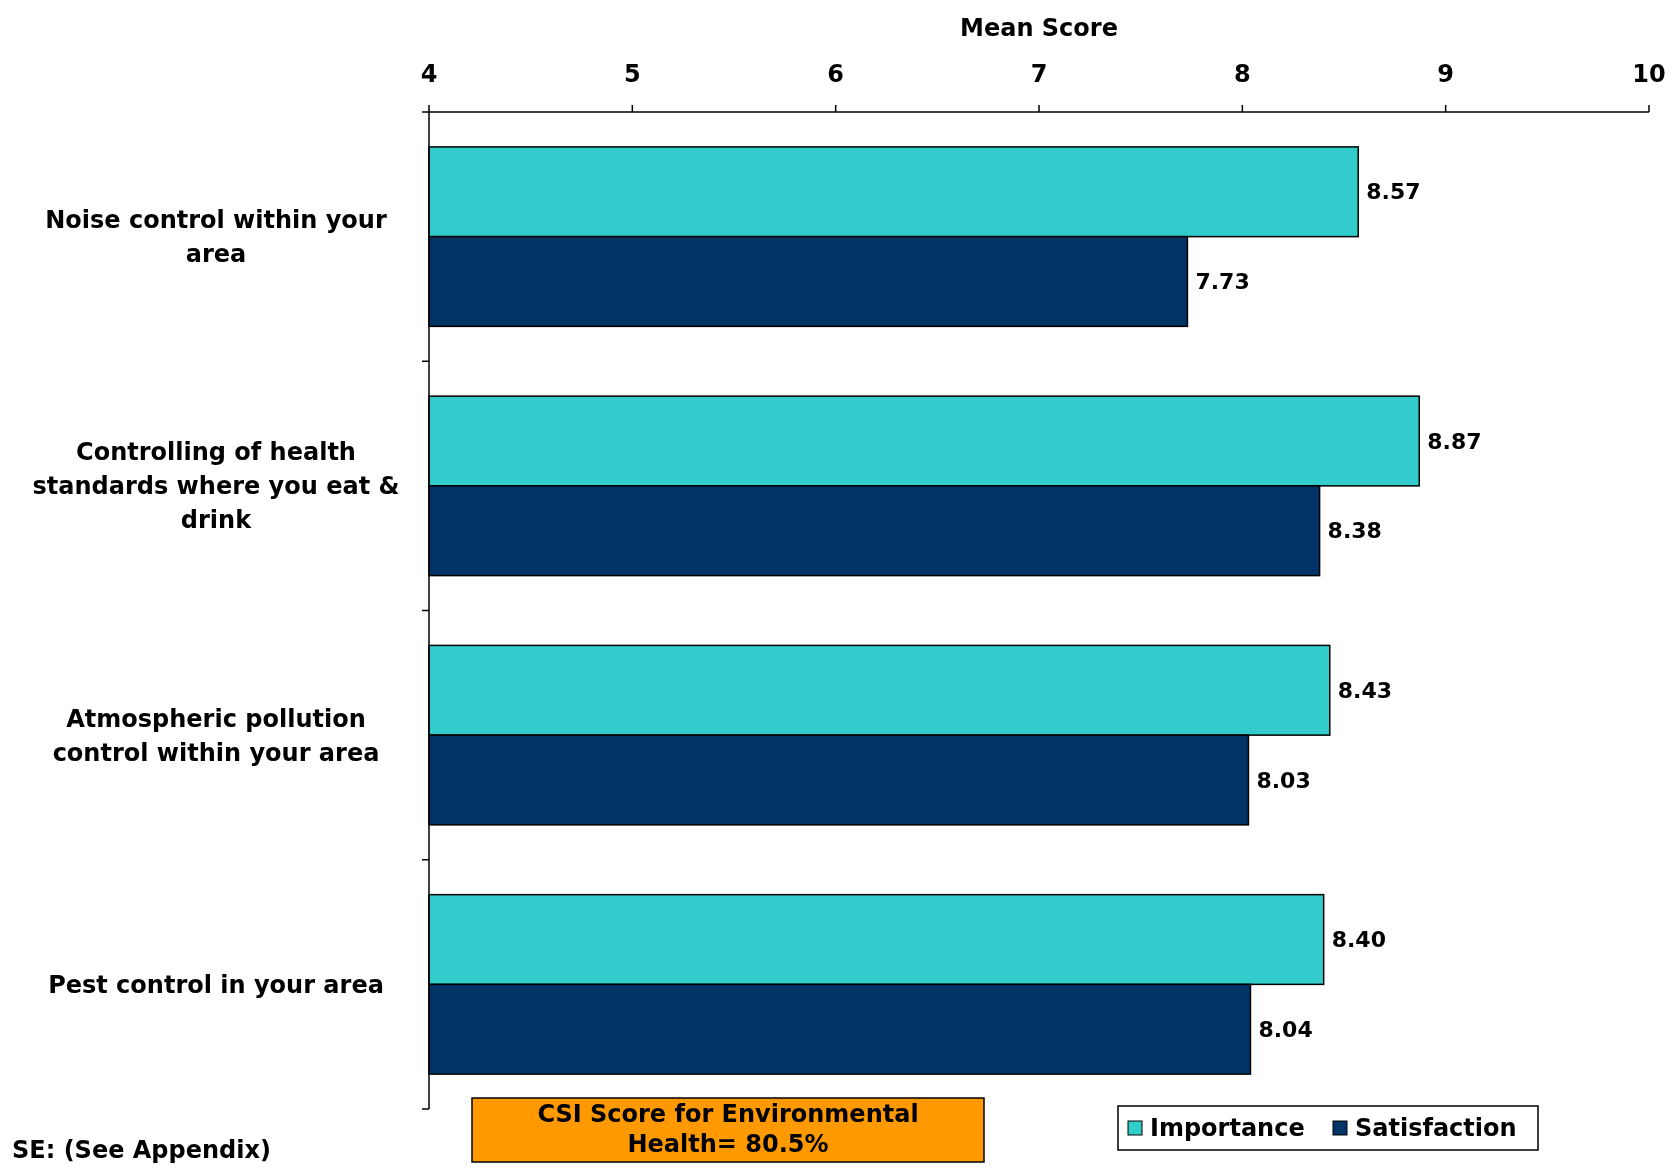 The width and height of the screenshot is (1676, 1172). What do you see at coordinates (1365, 690) in the screenshot?
I see `data-label: 8.43` at bounding box center [1365, 690].